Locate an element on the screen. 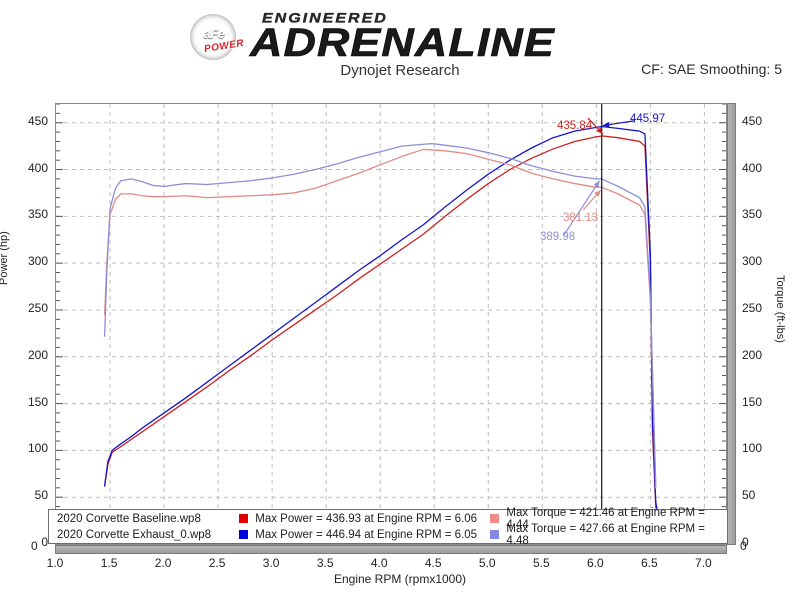 This screenshot has height=600, width=800. y-axis-tick-label-left: 300 is located at coordinates (37, 261).